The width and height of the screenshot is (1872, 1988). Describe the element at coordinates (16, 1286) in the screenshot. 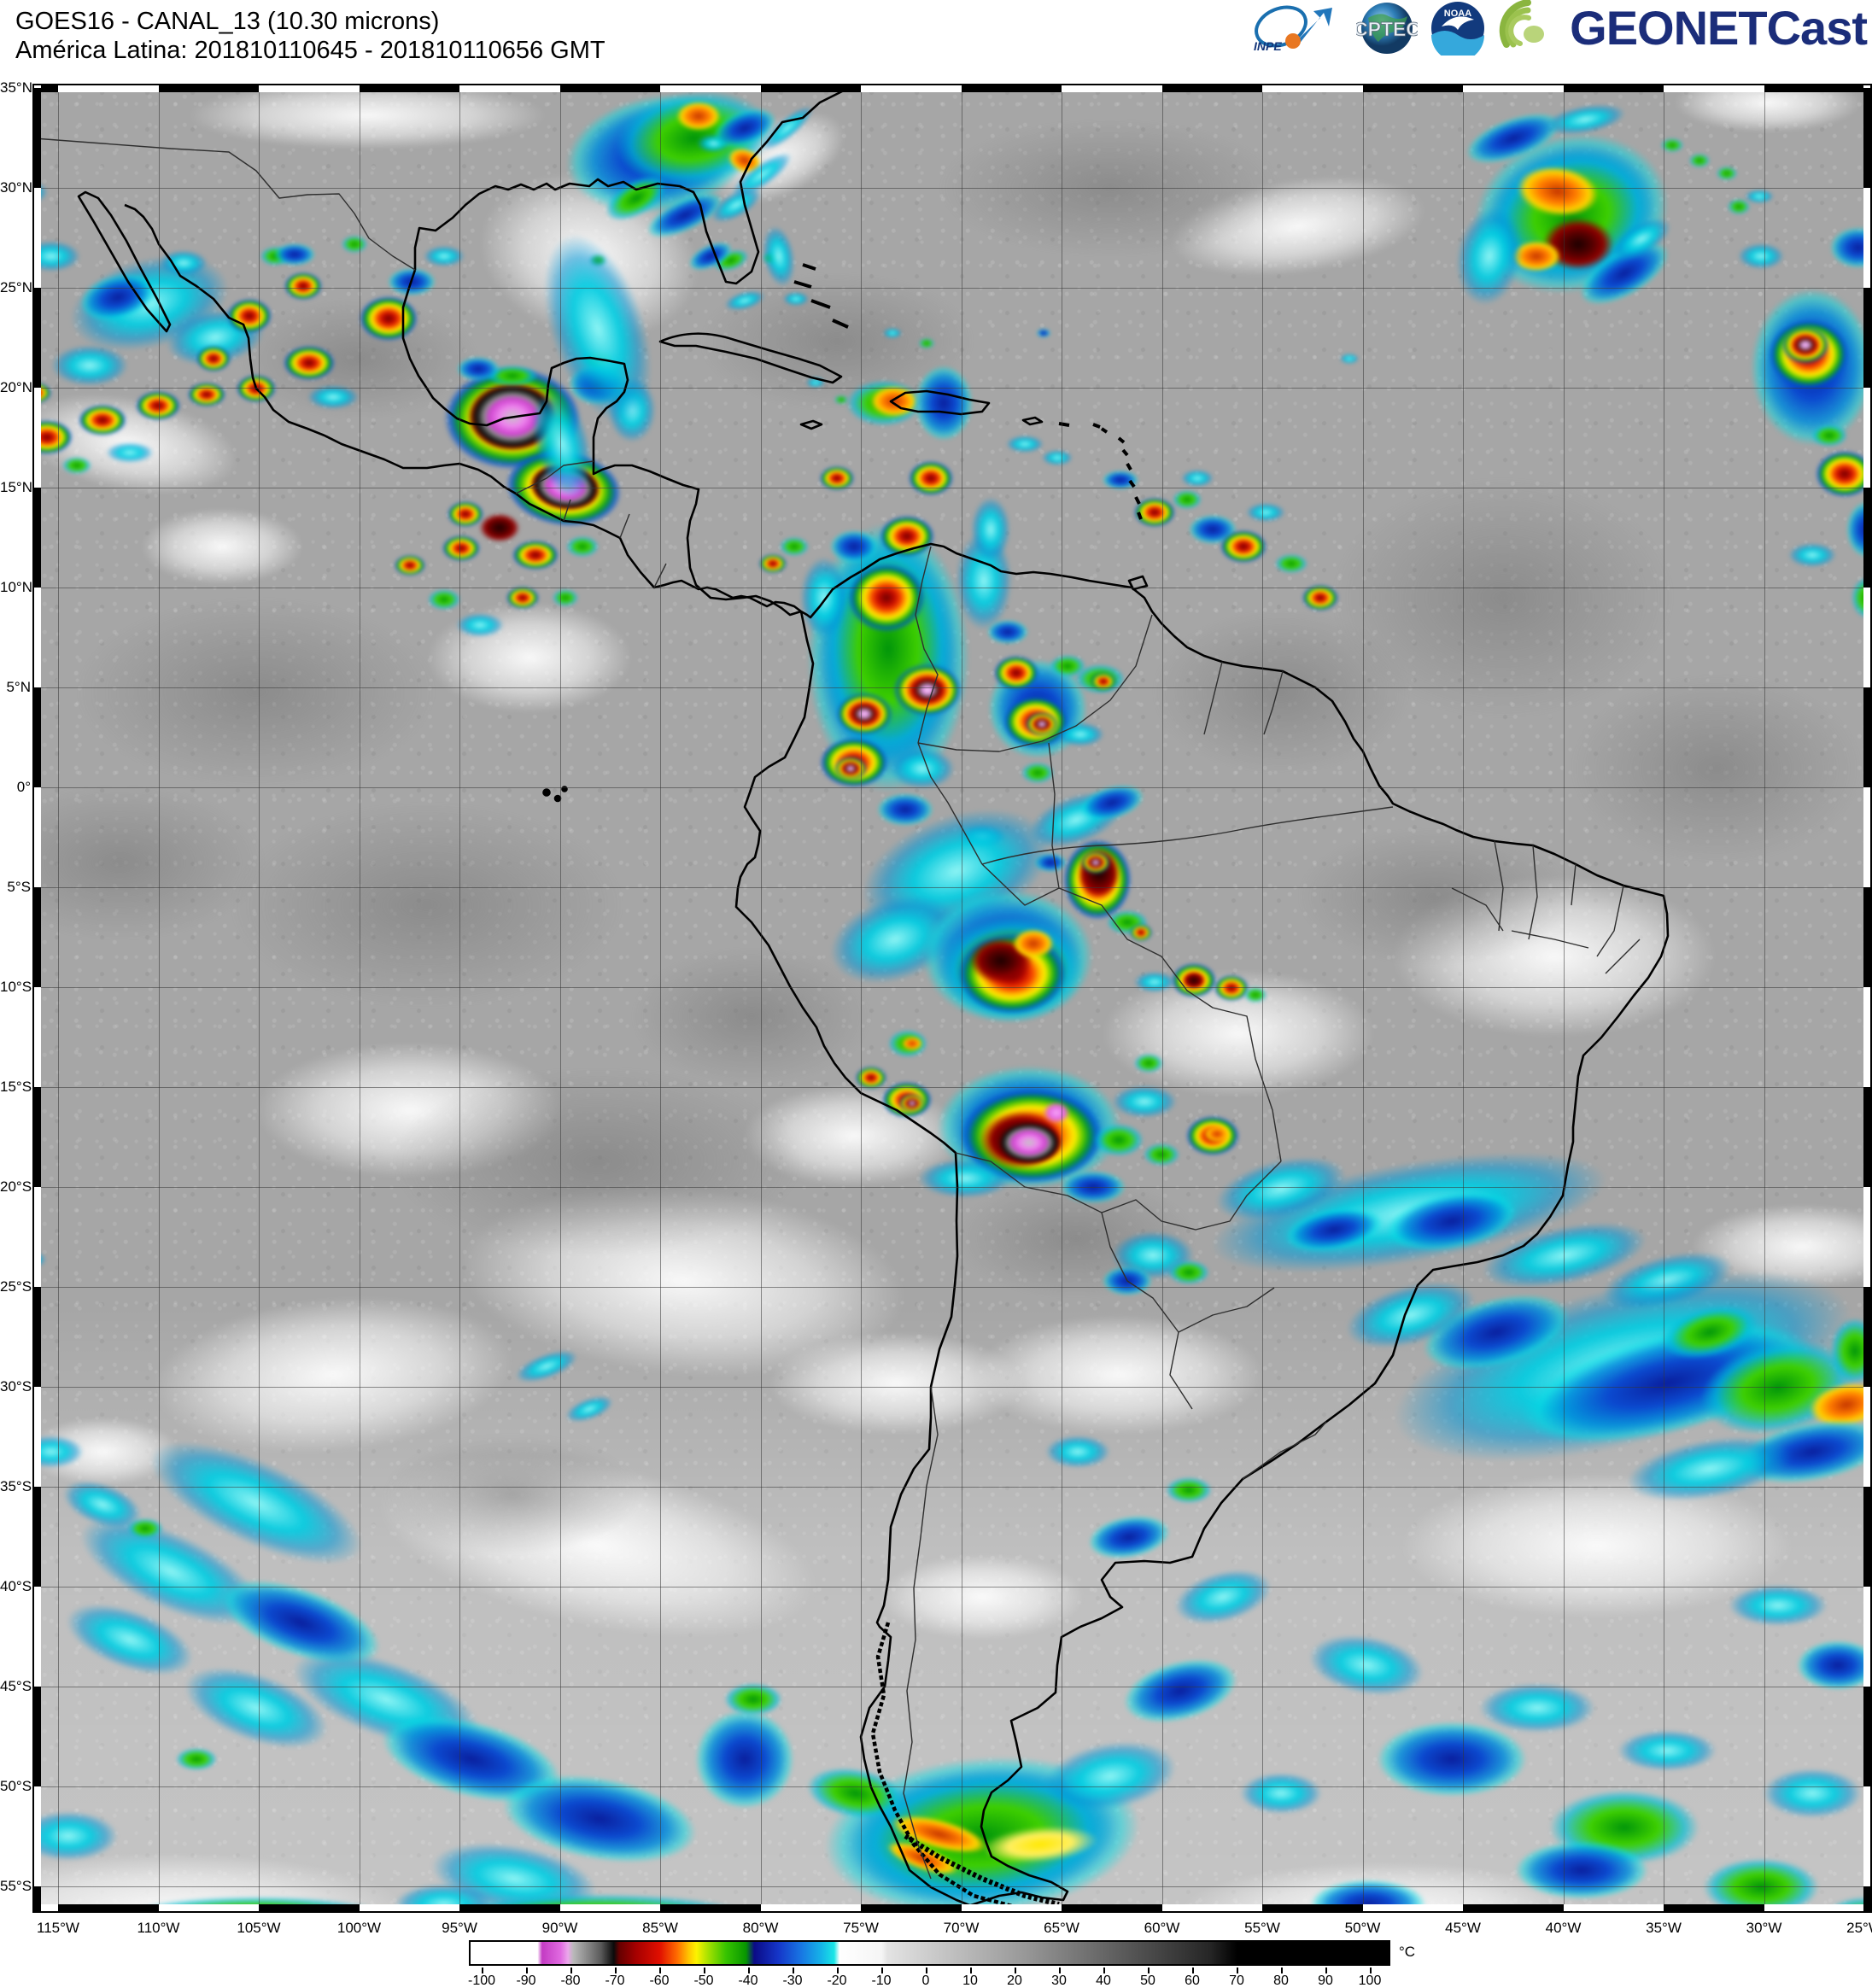

I see `lat-label: 25°S` at that location.